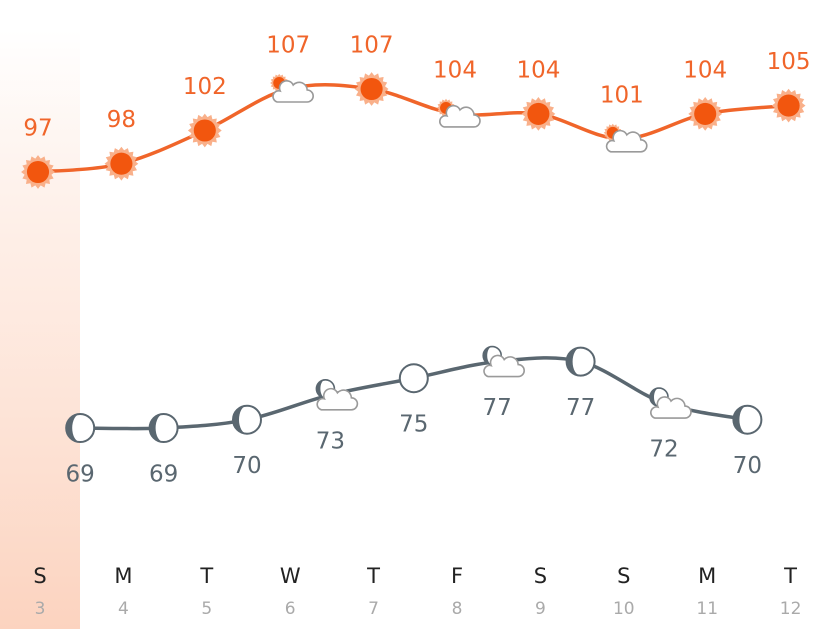  I want to click on date-label: 11, so click(707, 609).